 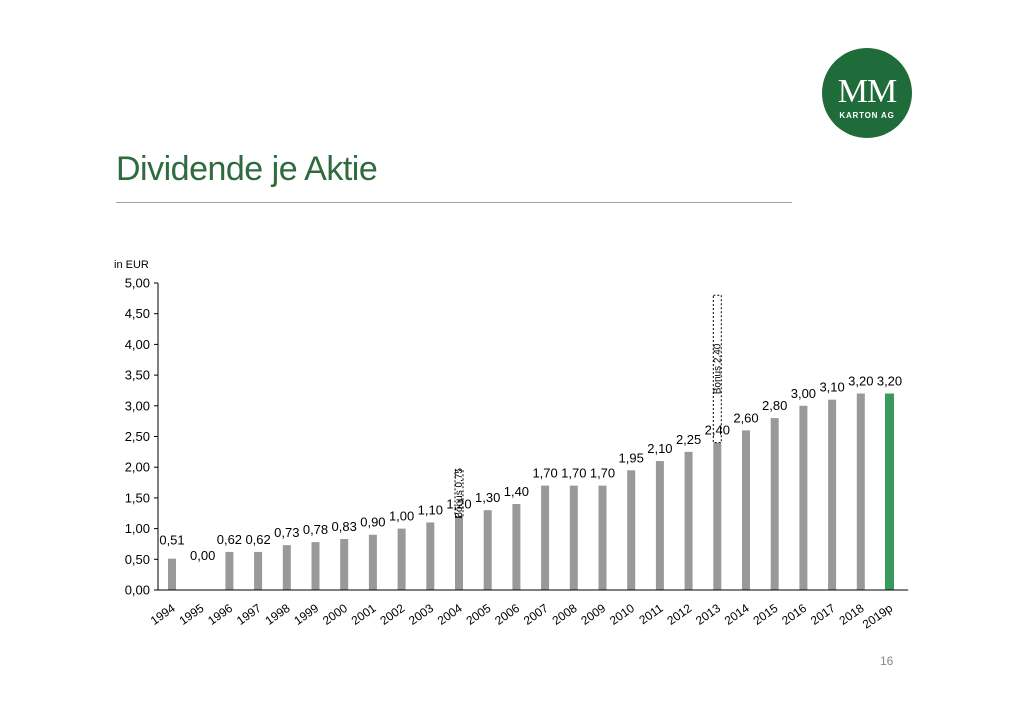 I want to click on y-tick-label: 2,00, so click(x=137, y=467).